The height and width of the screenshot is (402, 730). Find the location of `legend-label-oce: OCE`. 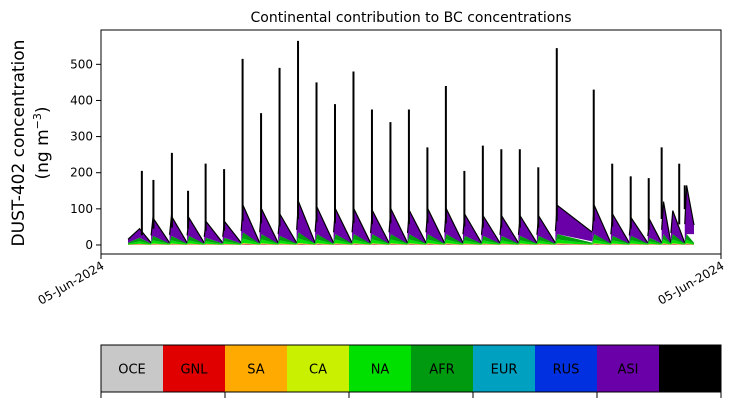

legend-label-oce: OCE is located at coordinates (132, 370).